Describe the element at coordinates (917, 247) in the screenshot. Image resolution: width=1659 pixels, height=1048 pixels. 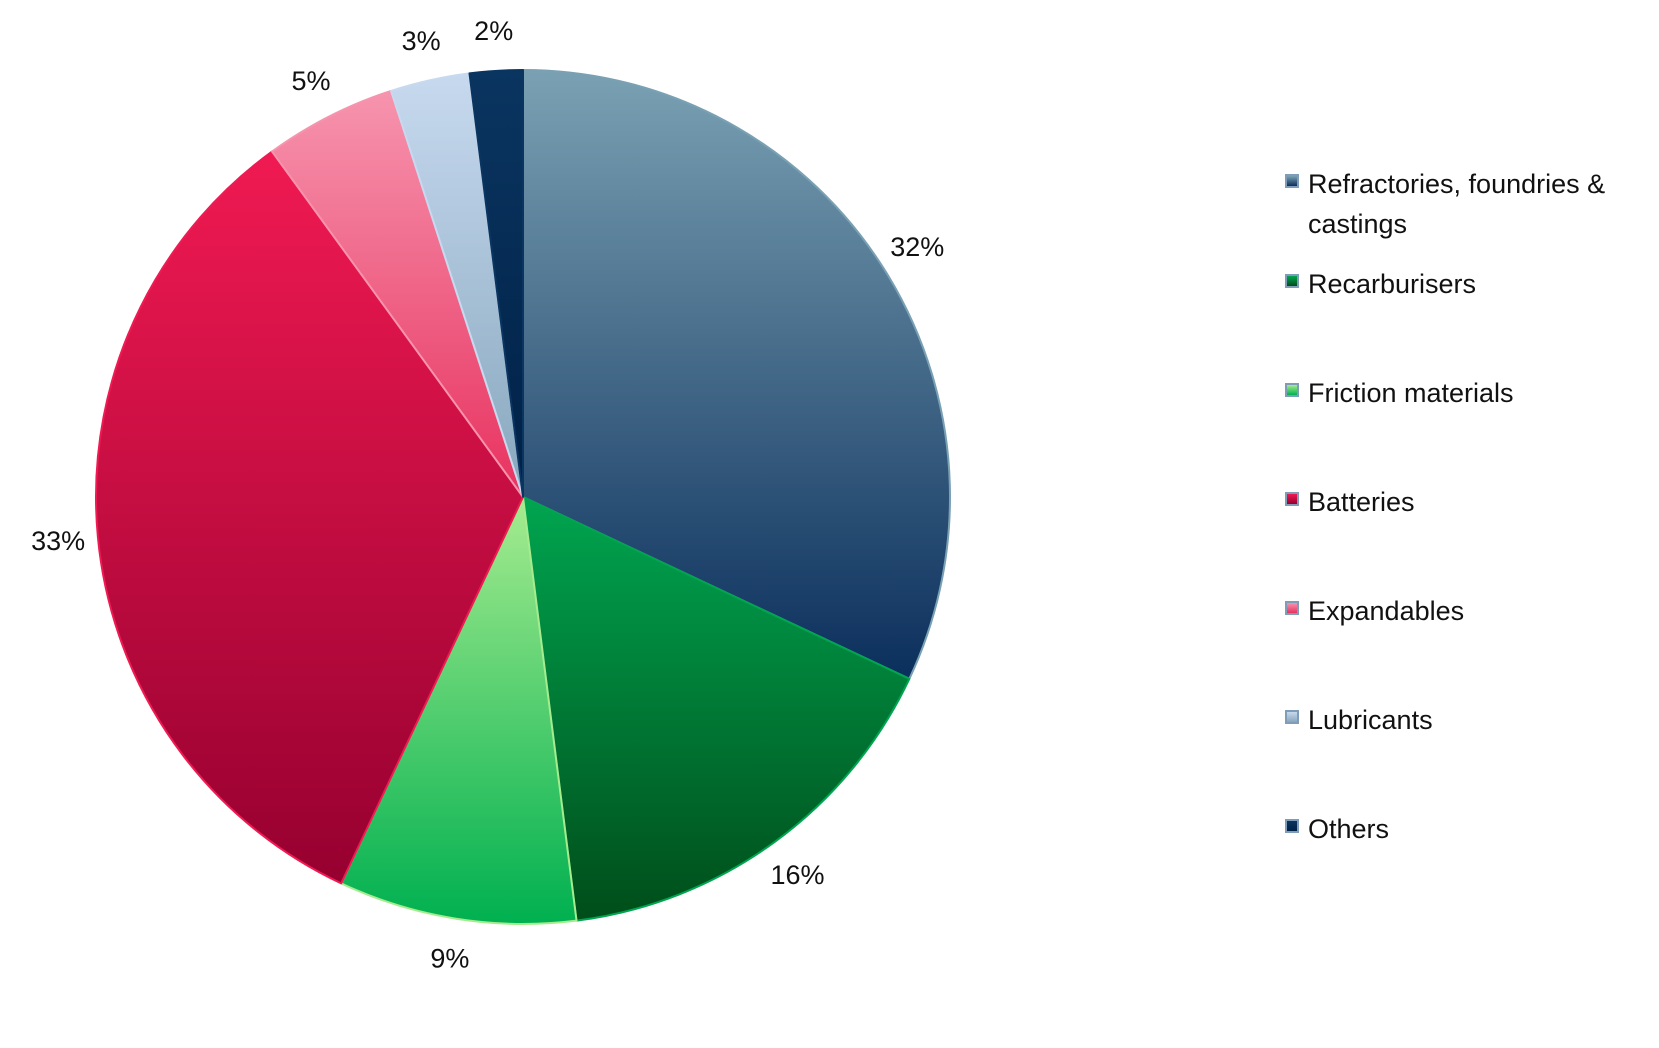
I see `data-label-refractories: 32%` at that location.